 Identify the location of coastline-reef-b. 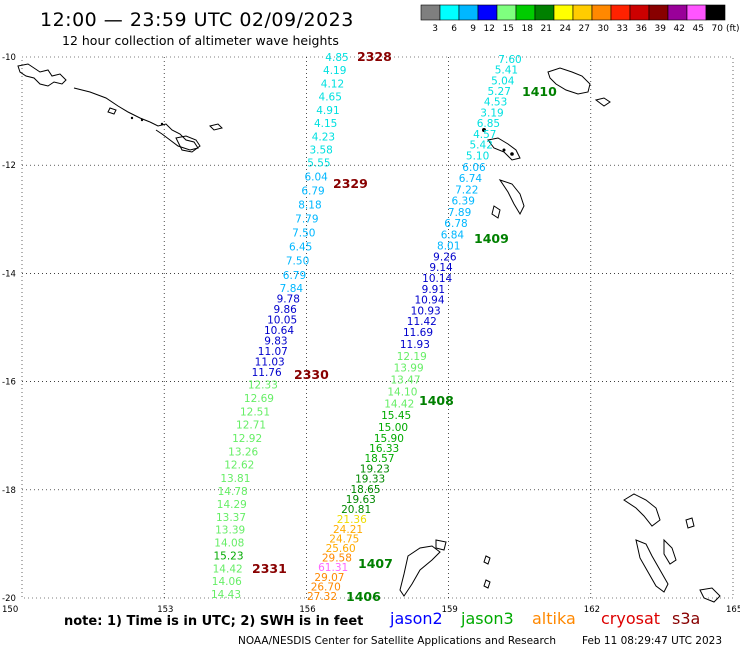
(487, 560).